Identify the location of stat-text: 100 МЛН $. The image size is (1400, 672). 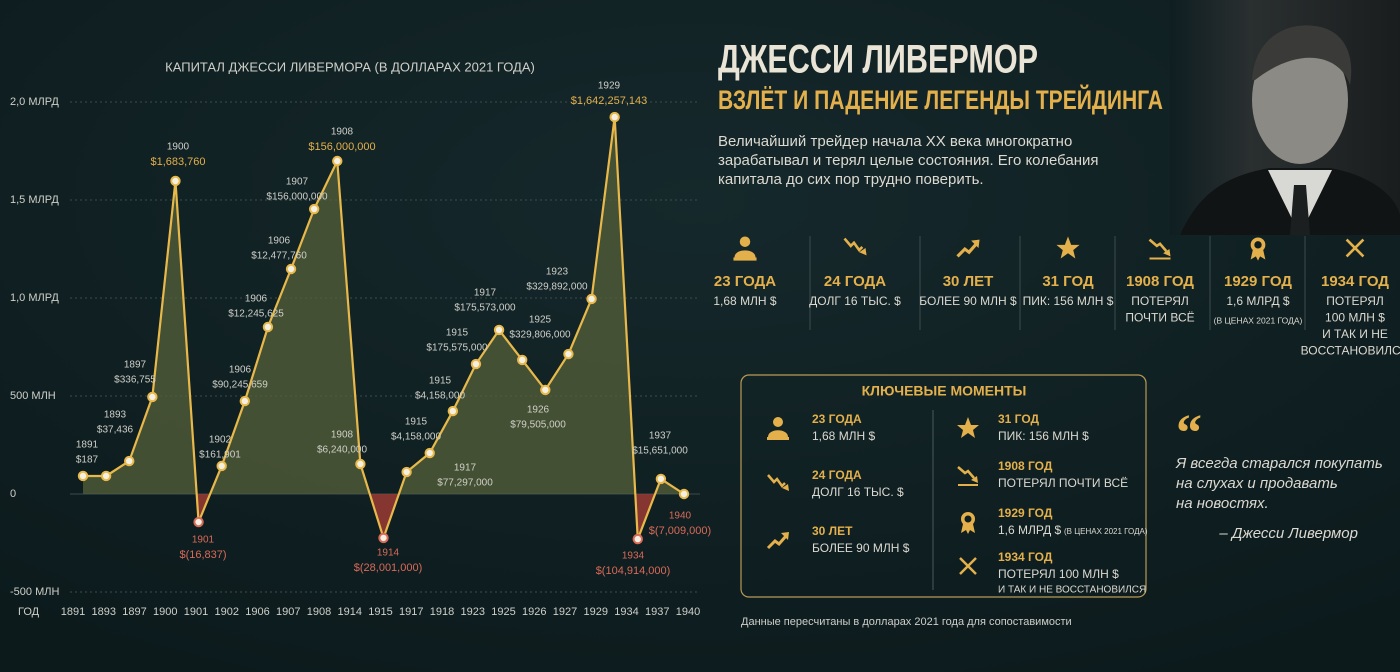
(1355, 318).